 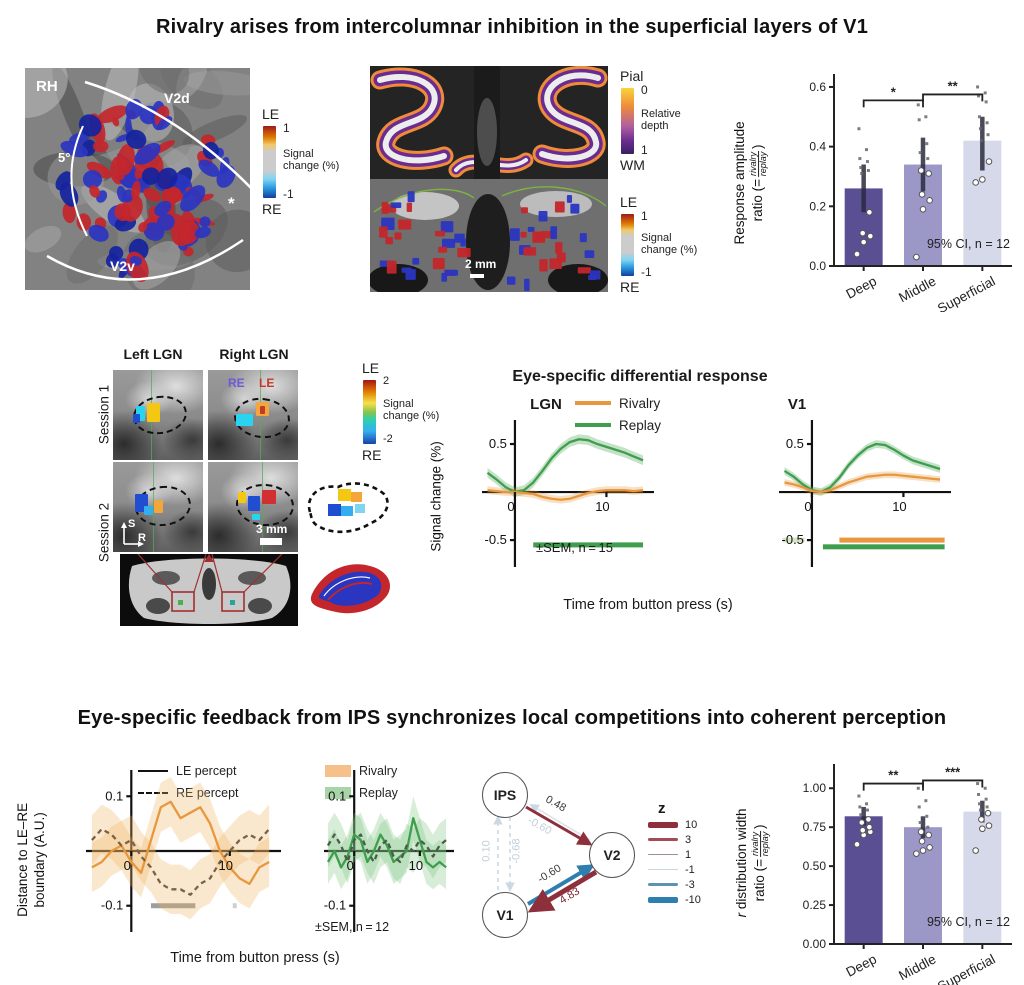 I want to click on svg-text: 0.50, so click(x=815, y=866).